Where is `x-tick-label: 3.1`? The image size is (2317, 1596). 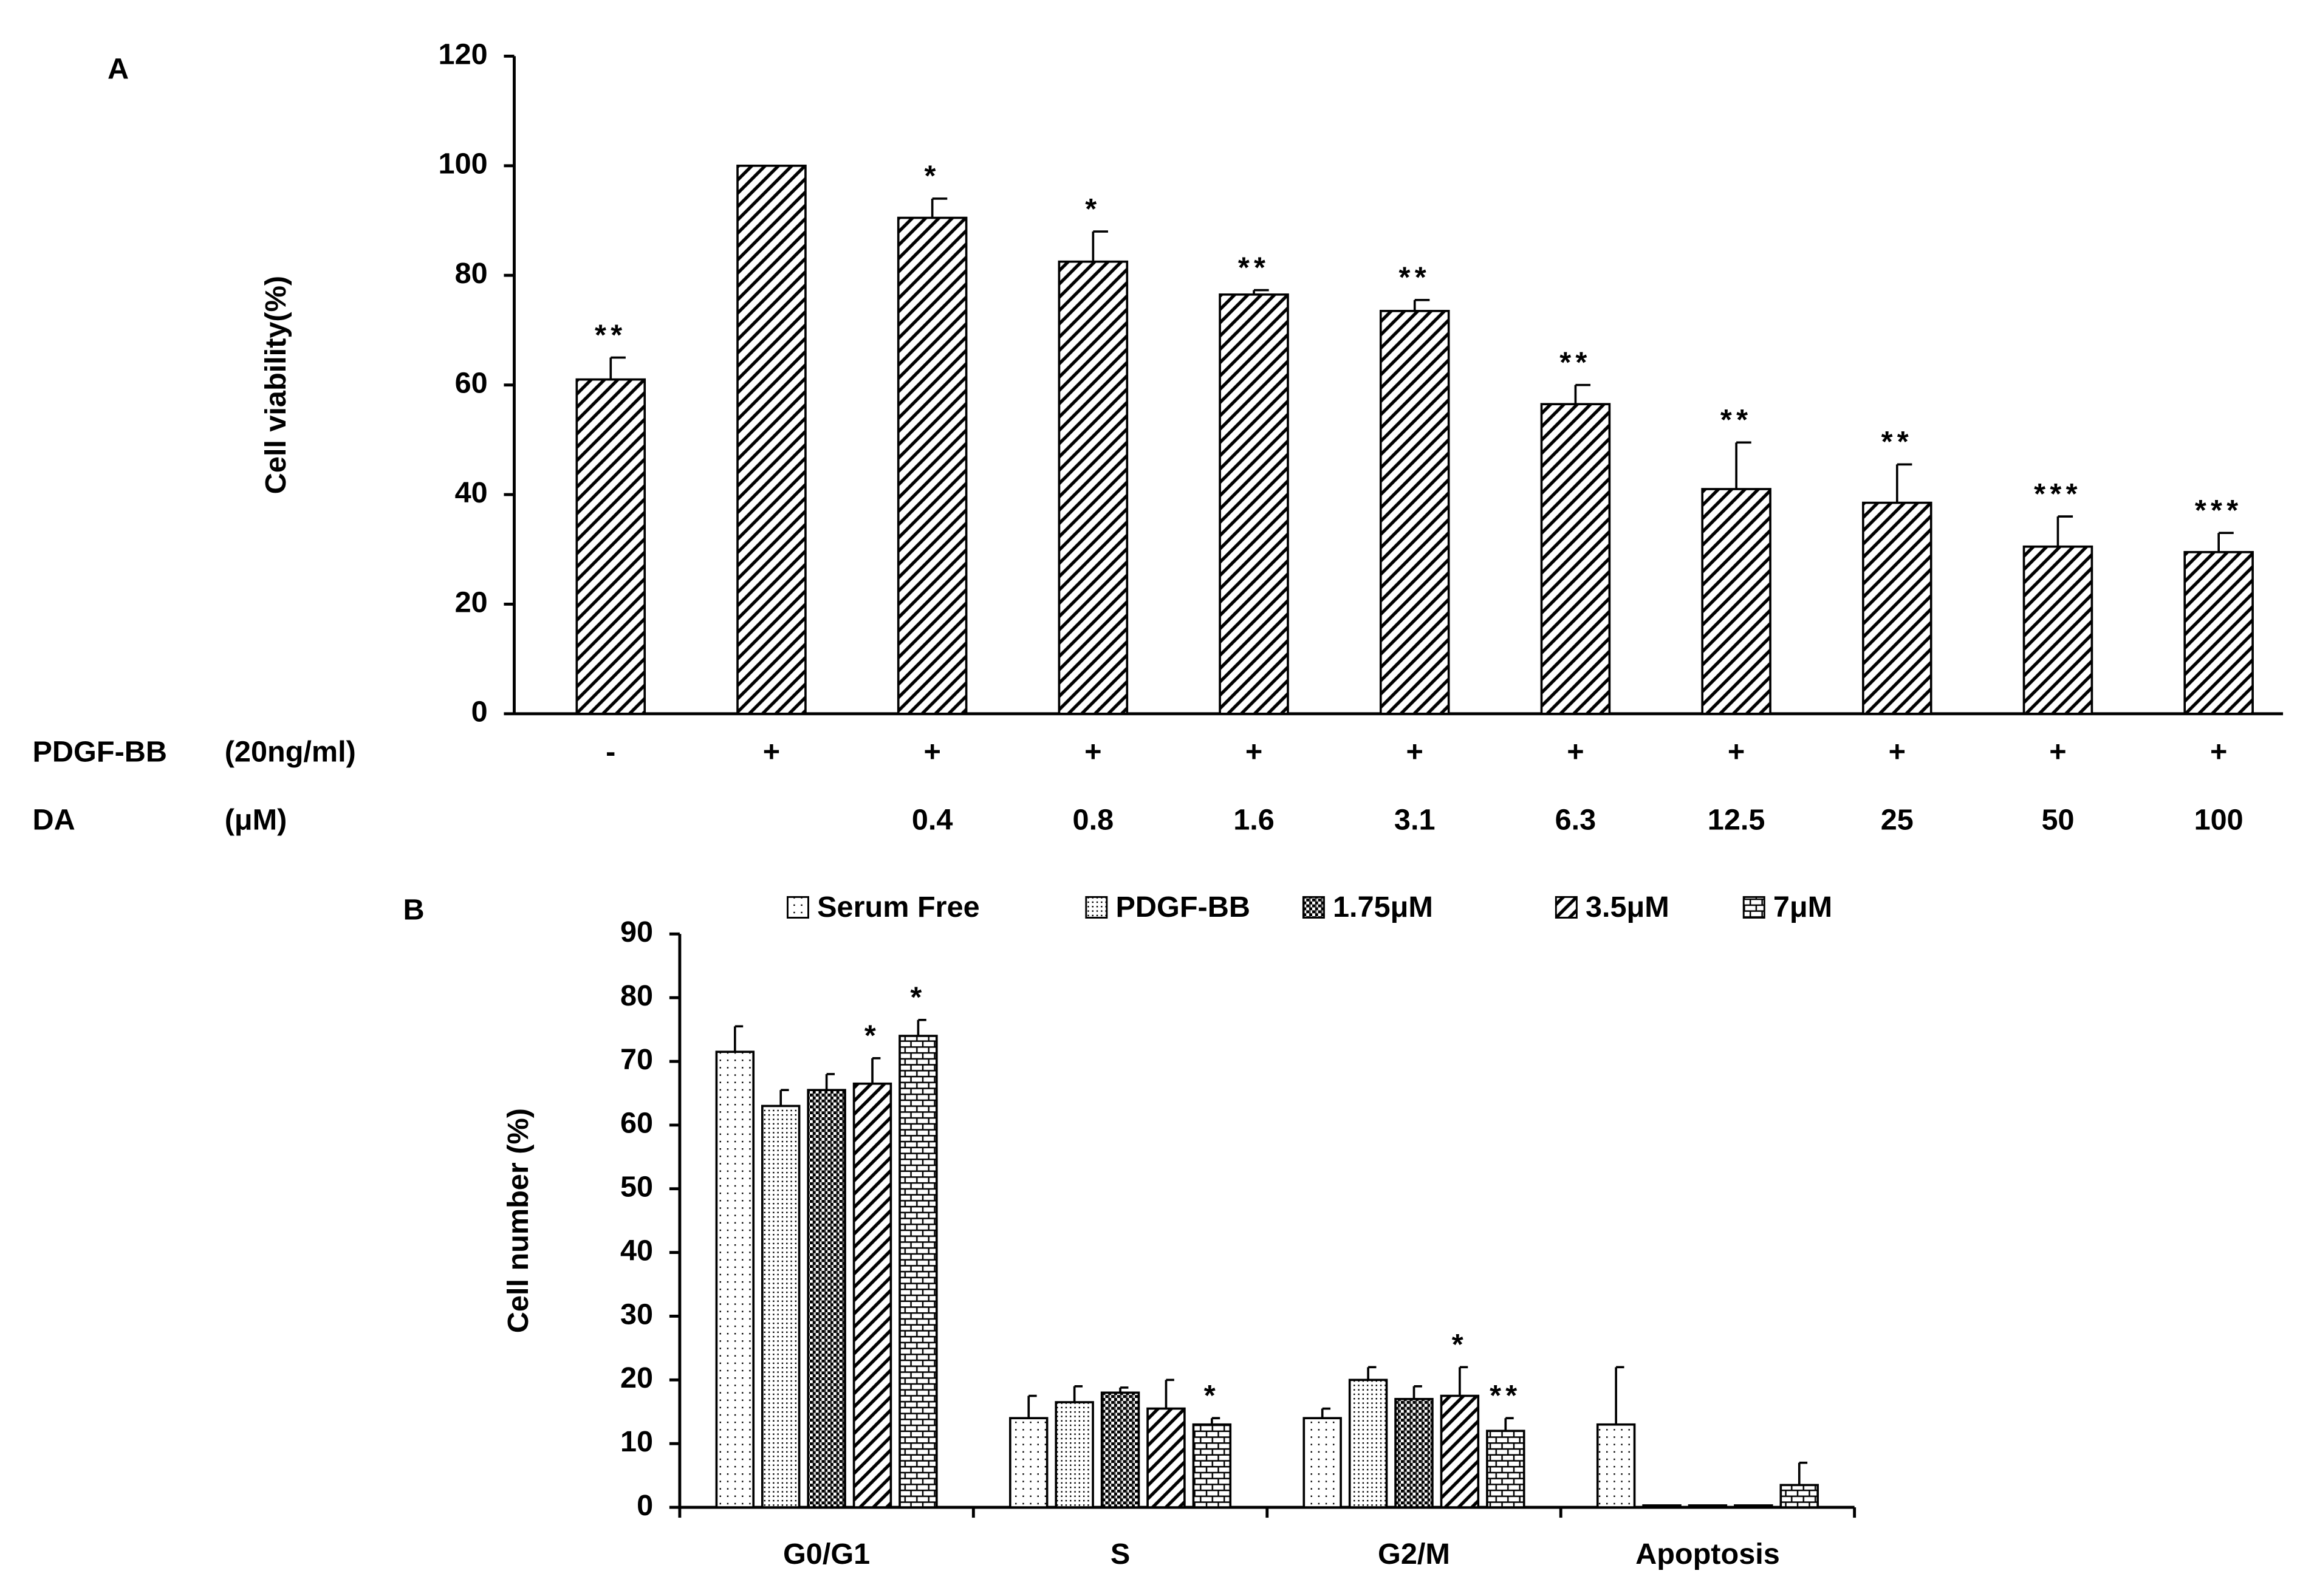
x-tick-label: 3.1 is located at coordinates (1415, 819).